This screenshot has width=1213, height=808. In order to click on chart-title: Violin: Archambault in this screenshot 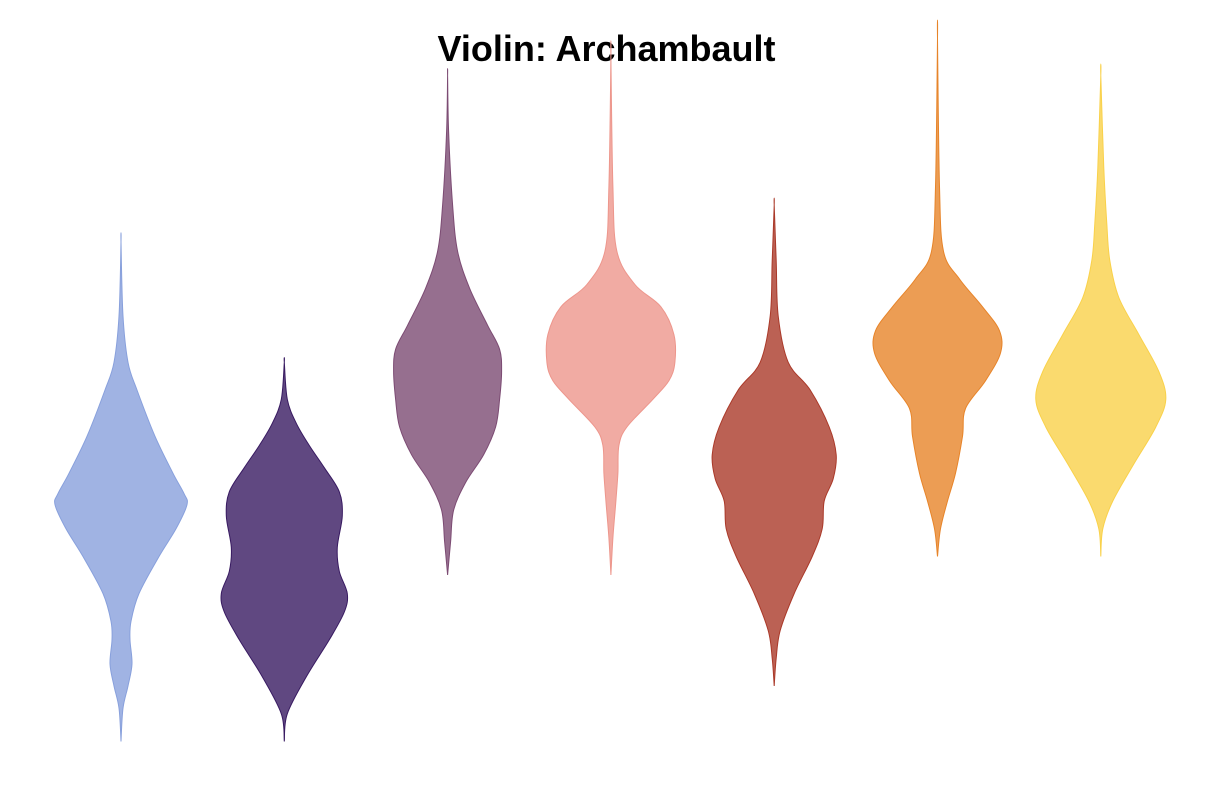, I will do `click(606, 48)`.